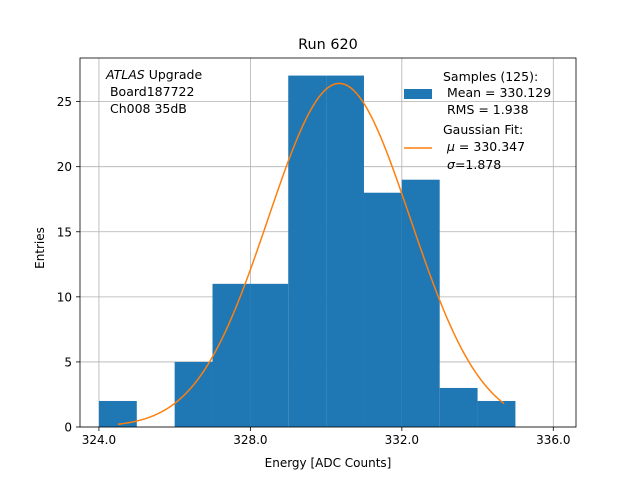  Describe the element at coordinates (99, 440) in the screenshot. I see `x-tick-label: 324.0` at that location.